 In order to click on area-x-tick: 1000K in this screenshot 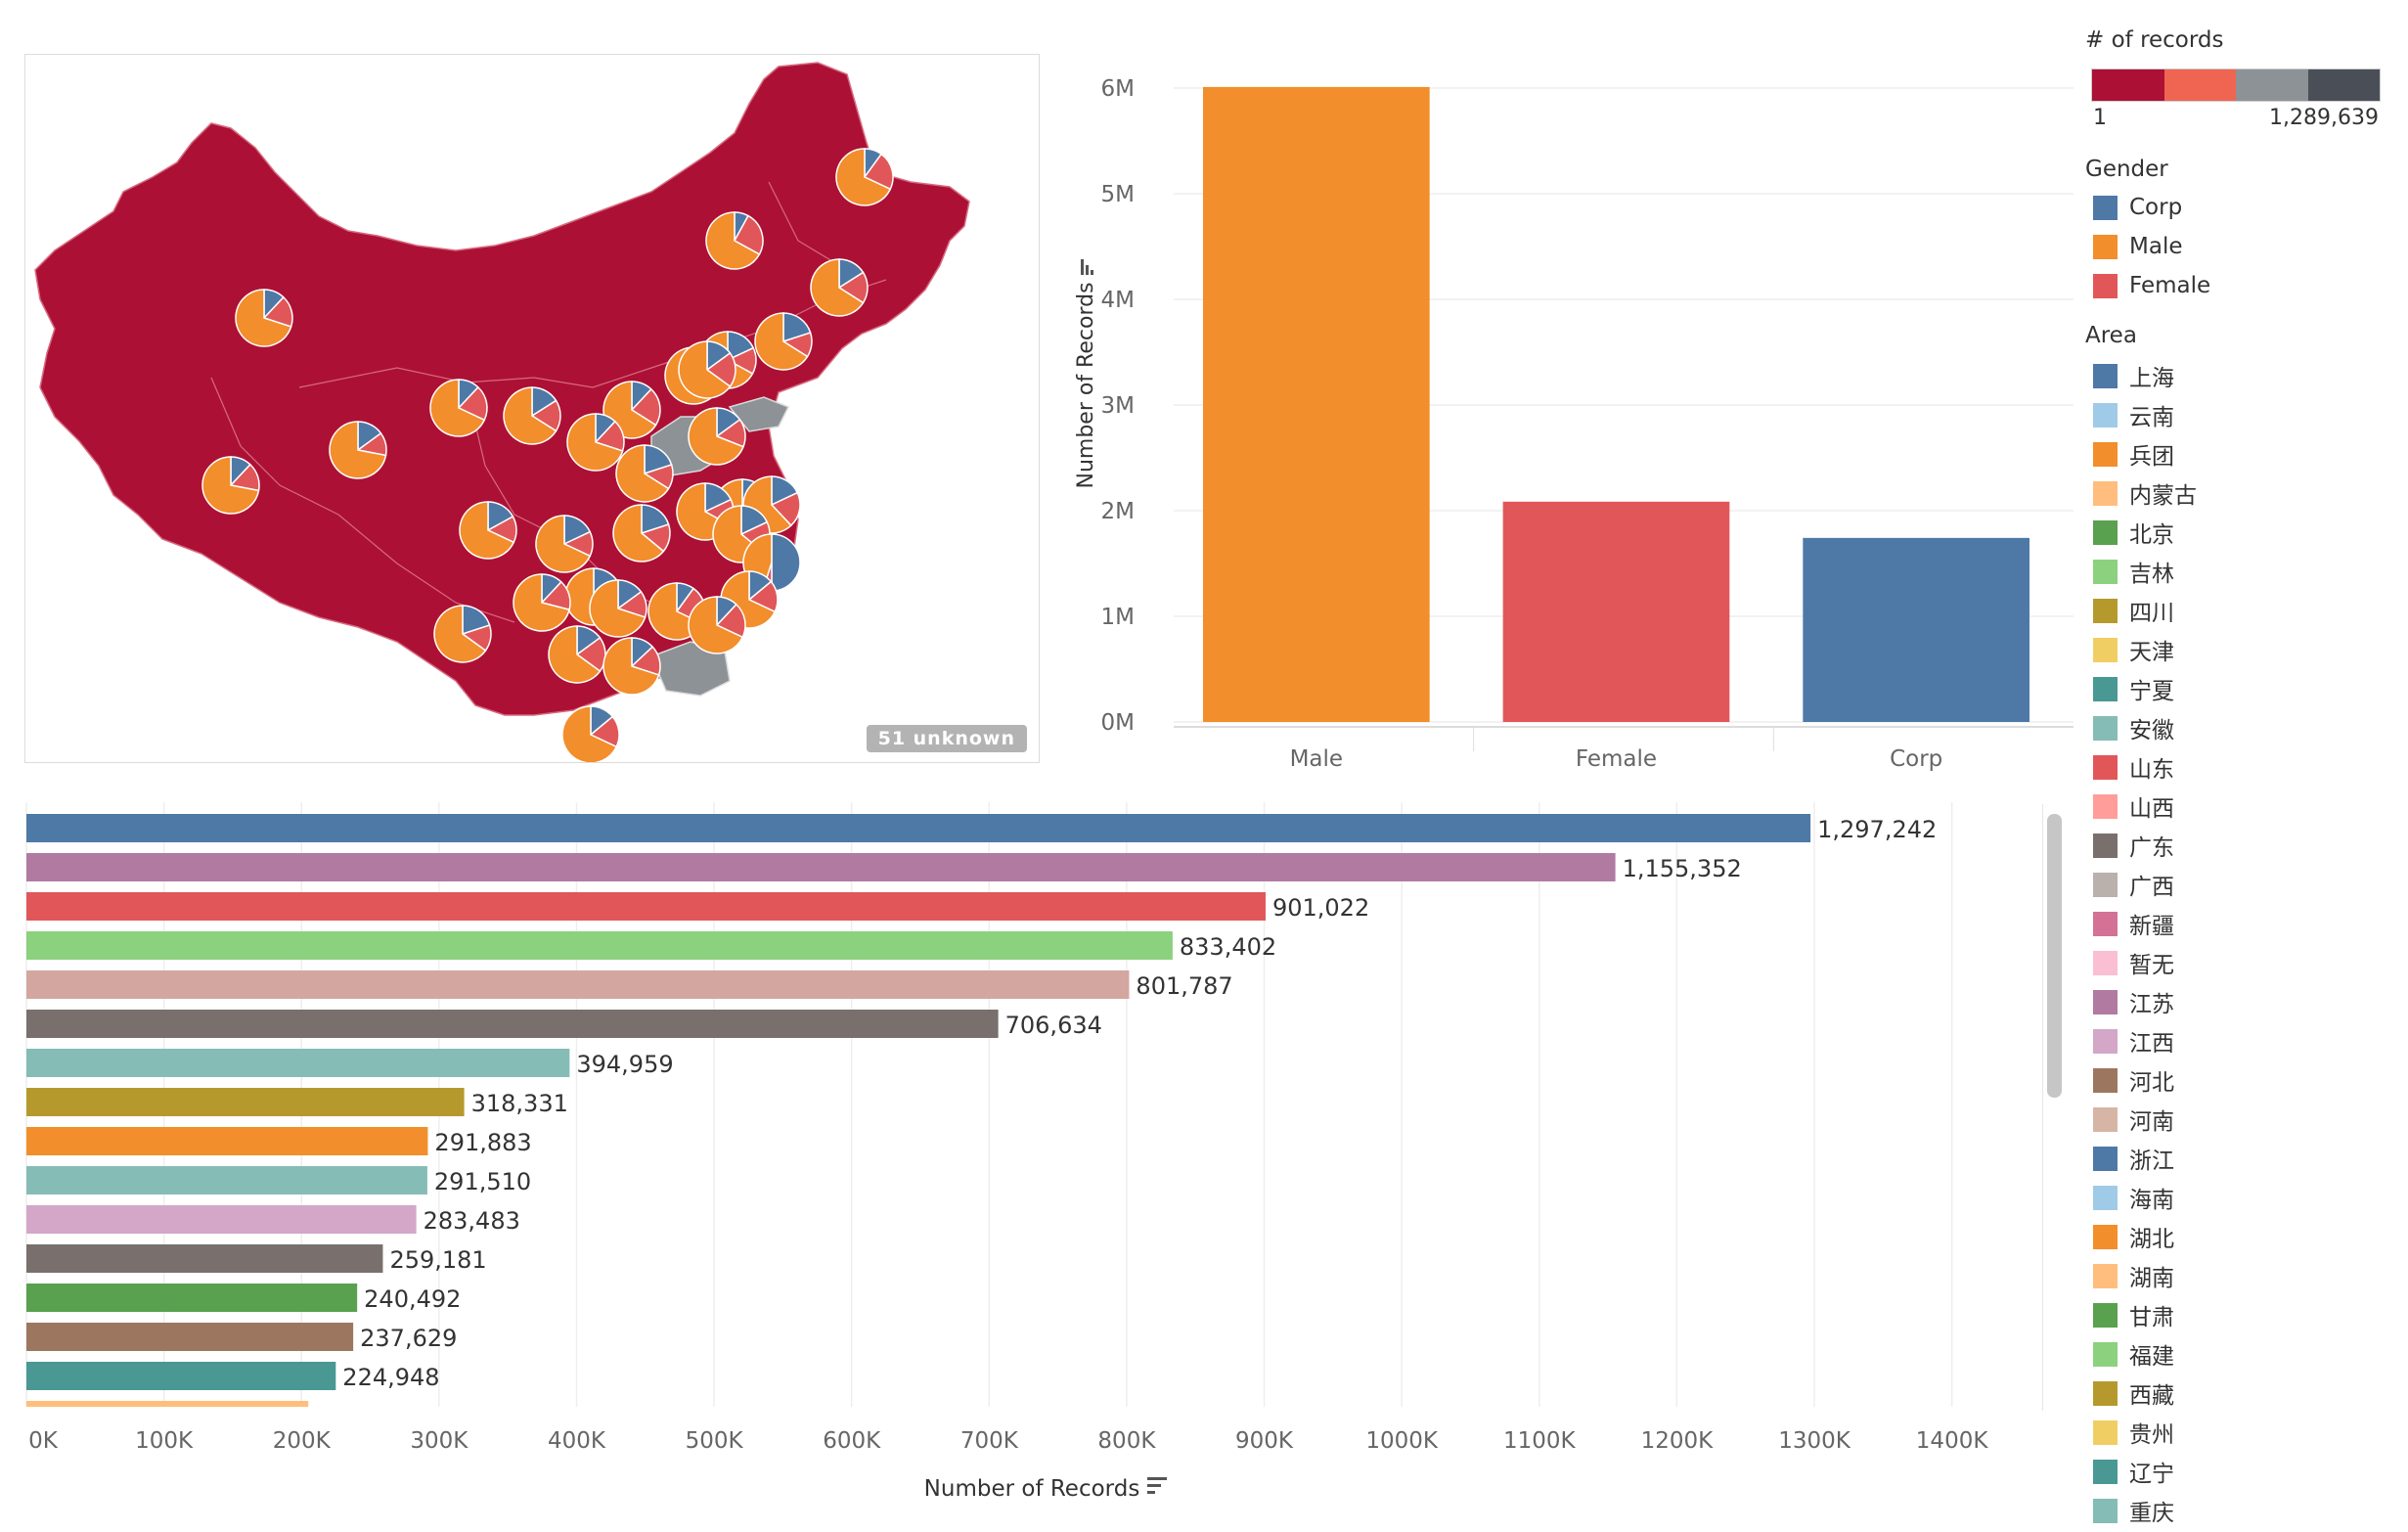, I will do `click(1402, 1441)`.